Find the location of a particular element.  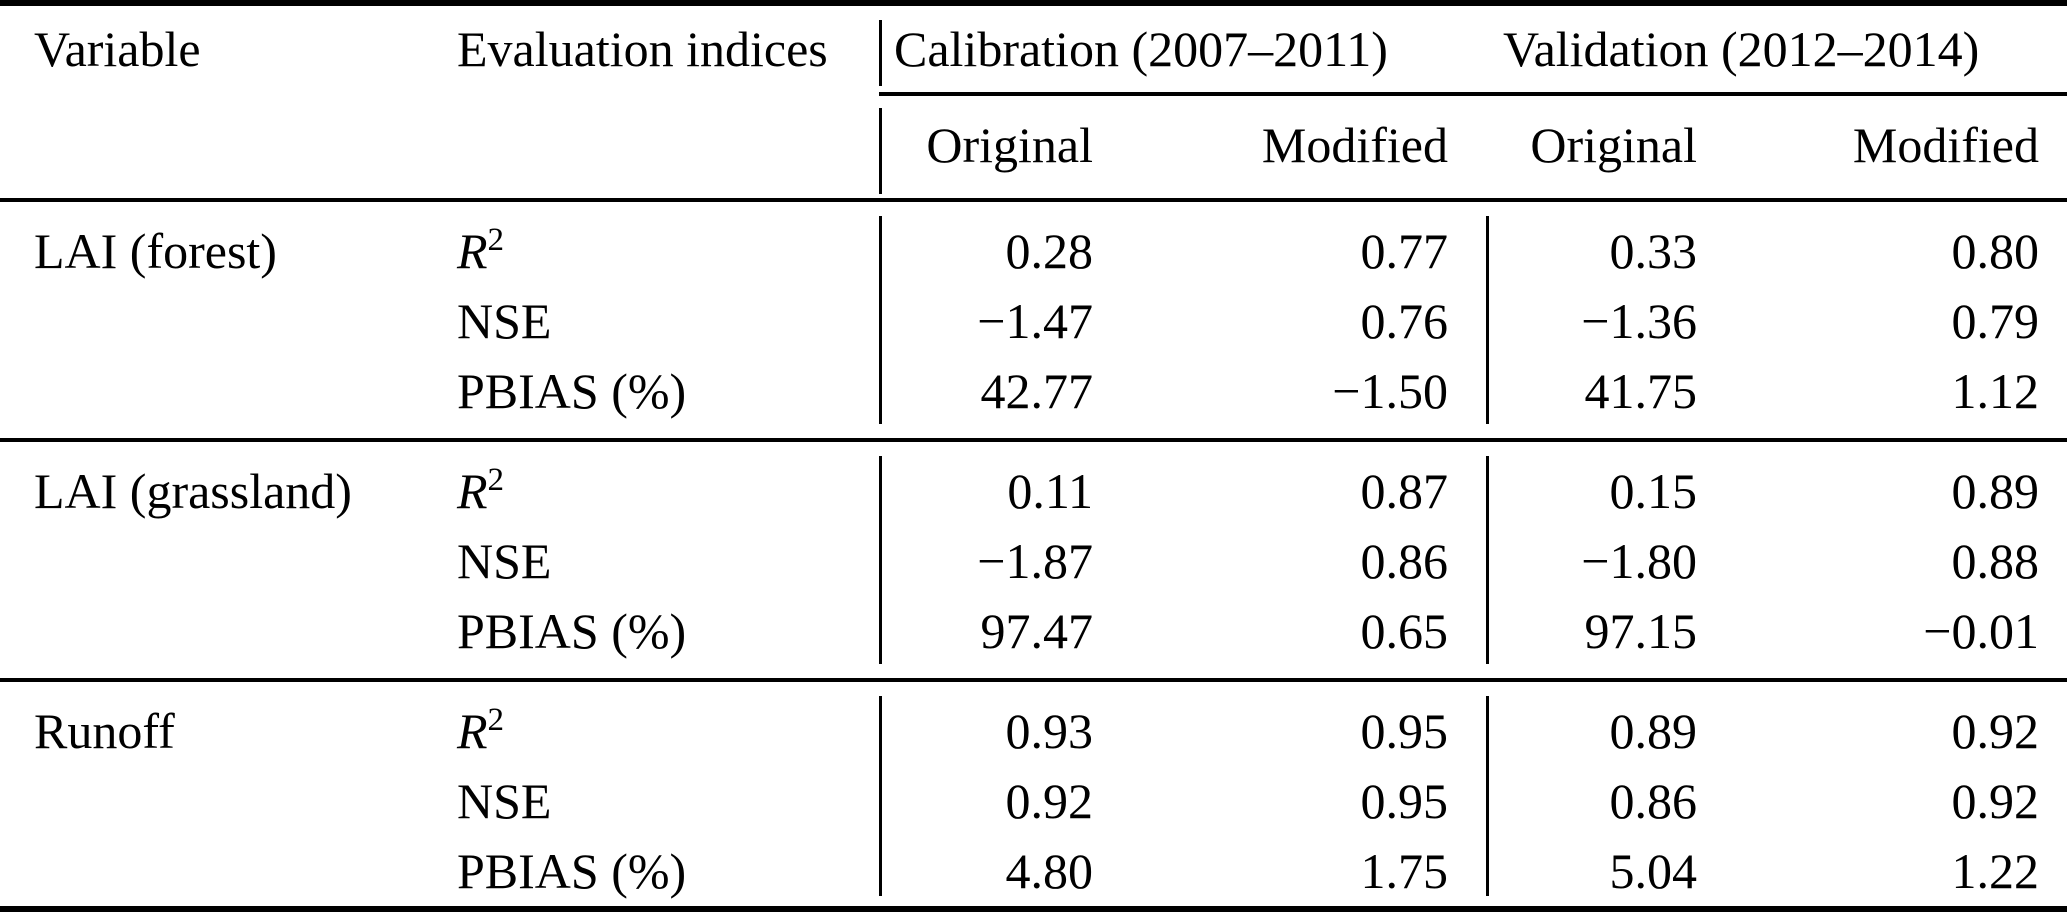

cell-value: −1.36 is located at coordinates (1639, 321).